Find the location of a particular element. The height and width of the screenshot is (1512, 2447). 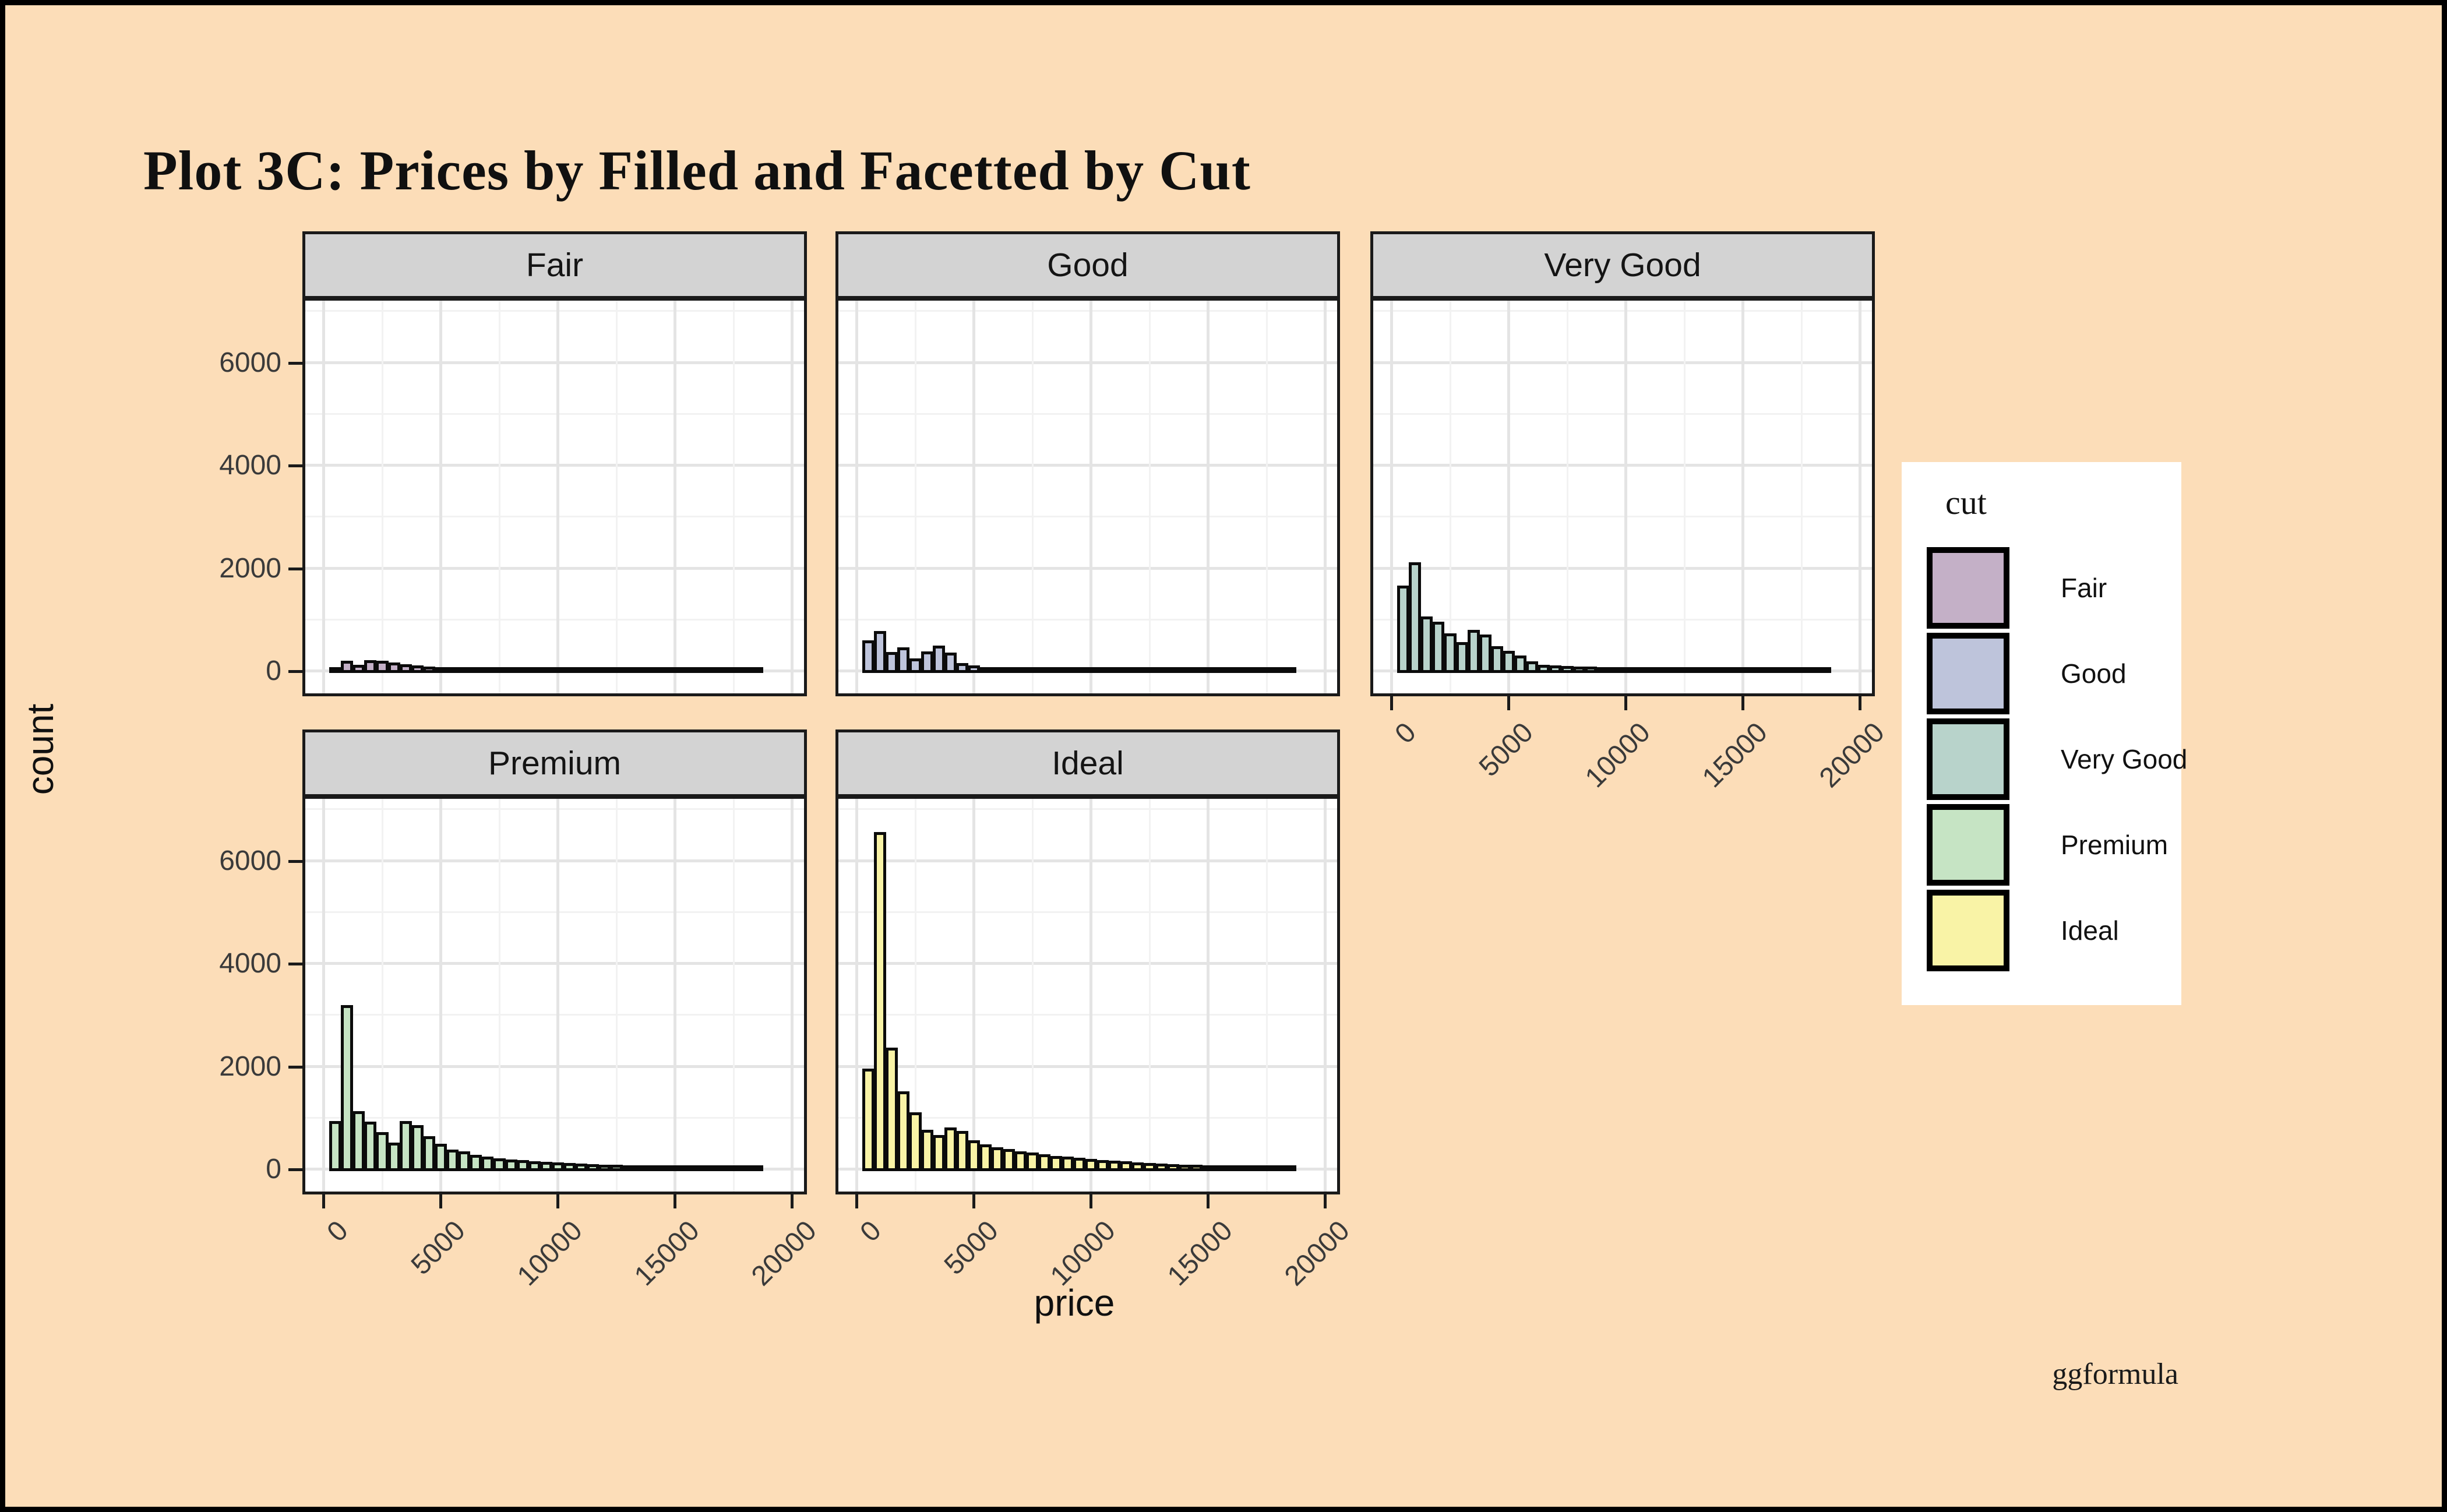

x-tick-label: 0 is located at coordinates (338, 1231).